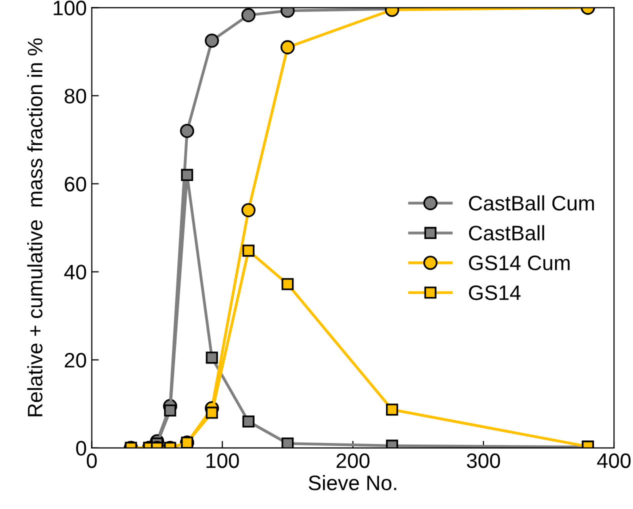 The width and height of the screenshot is (633, 509). What do you see at coordinates (70, 8) in the screenshot?
I see `y-tick-label: 100` at bounding box center [70, 8].